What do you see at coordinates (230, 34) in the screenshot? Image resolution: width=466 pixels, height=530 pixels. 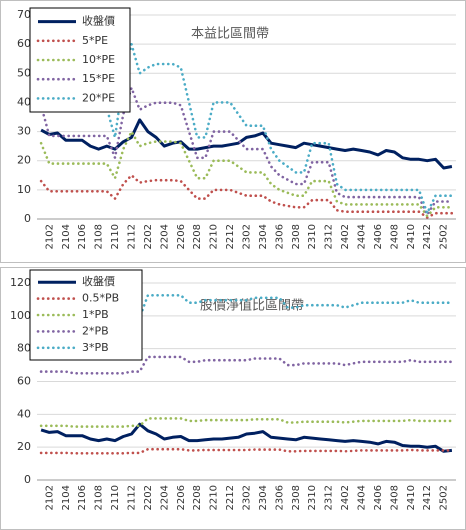 I see `chart-title: 本益比區間帶` at bounding box center [230, 34].